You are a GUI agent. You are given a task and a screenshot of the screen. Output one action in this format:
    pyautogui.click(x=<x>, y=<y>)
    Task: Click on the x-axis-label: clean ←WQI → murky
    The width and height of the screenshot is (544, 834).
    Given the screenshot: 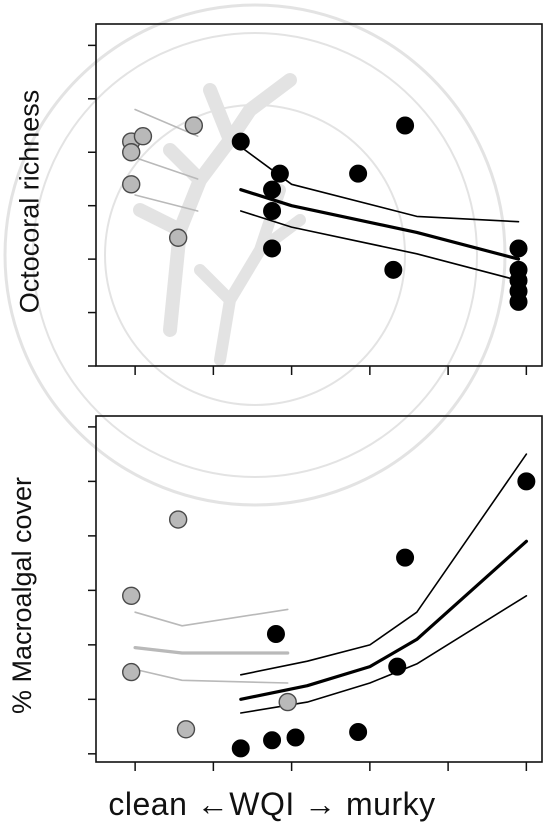 What is the action you would take?
    pyautogui.click(x=272, y=804)
    